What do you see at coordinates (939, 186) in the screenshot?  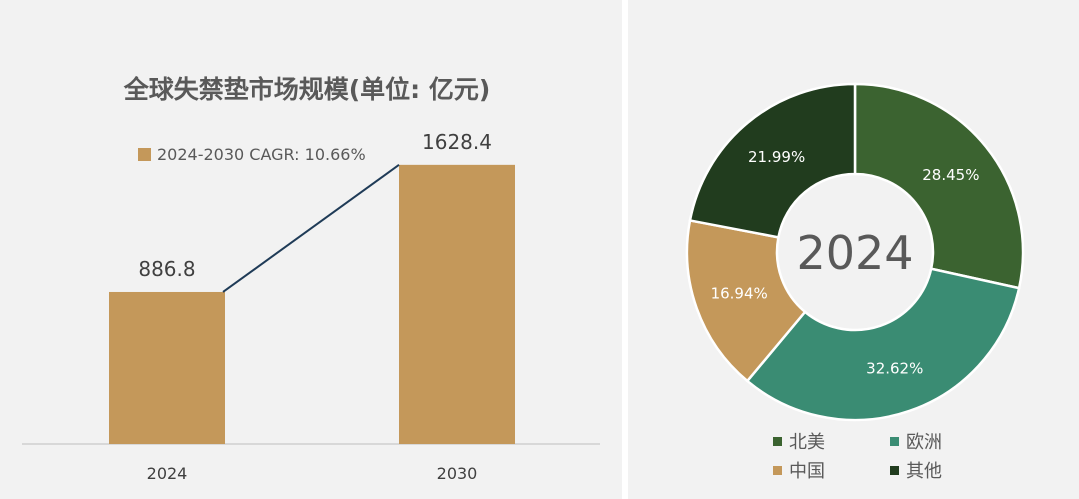 I see `slice-北美` at bounding box center [939, 186].